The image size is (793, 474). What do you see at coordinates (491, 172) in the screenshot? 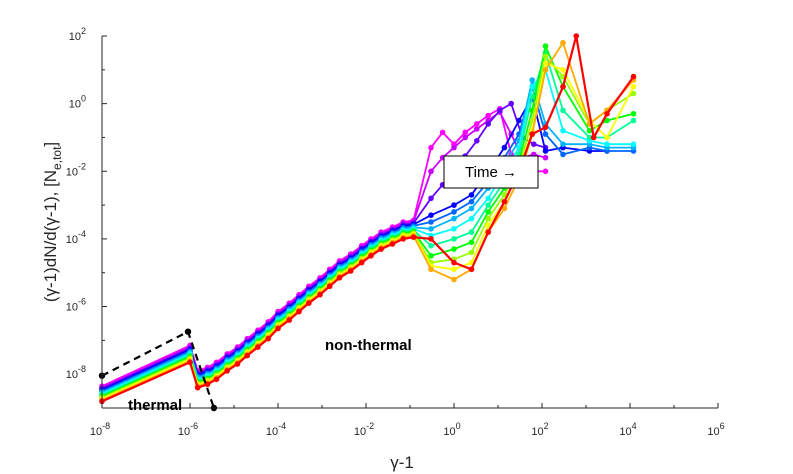
I see `time-annotation-label: Time →` at bounding box center [491, 172].